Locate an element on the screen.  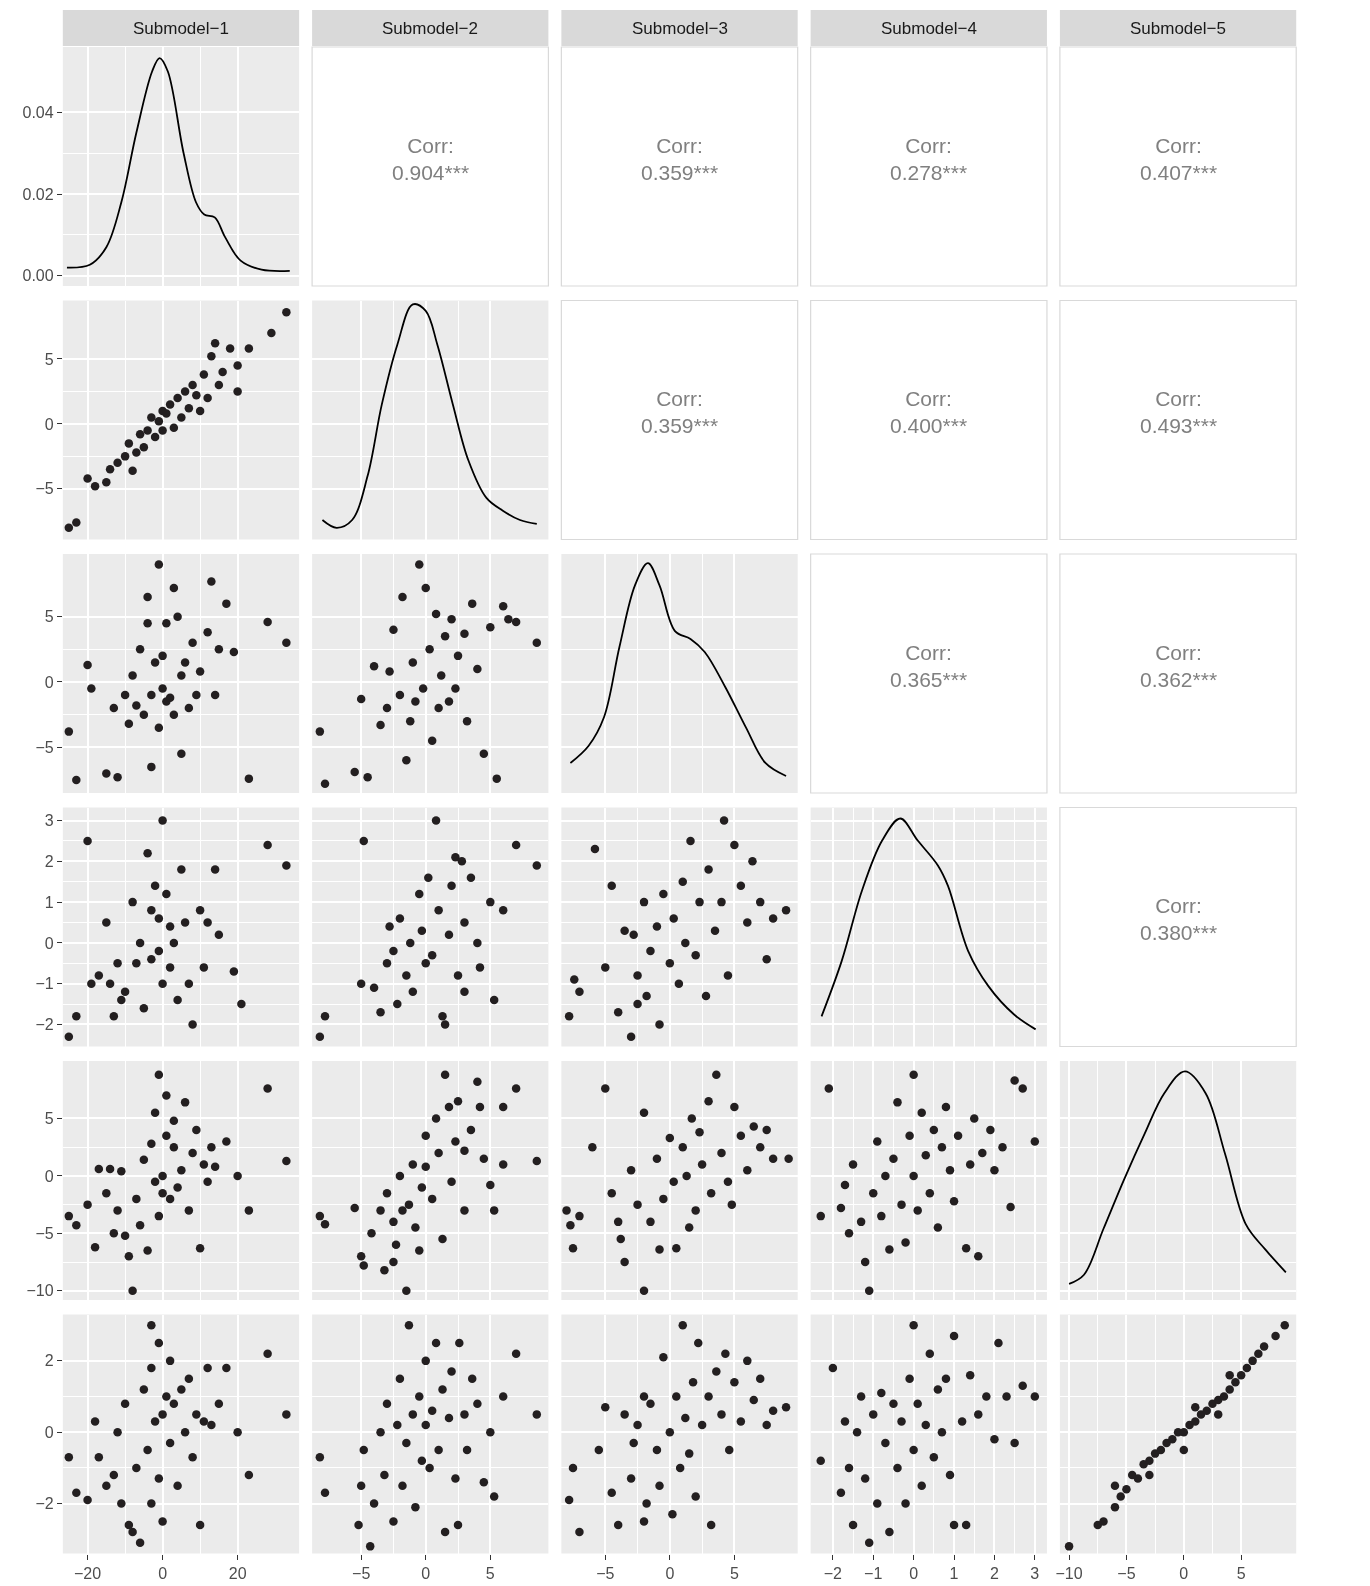
x-tick-label: 5 is located at coordinates (490, 1573).